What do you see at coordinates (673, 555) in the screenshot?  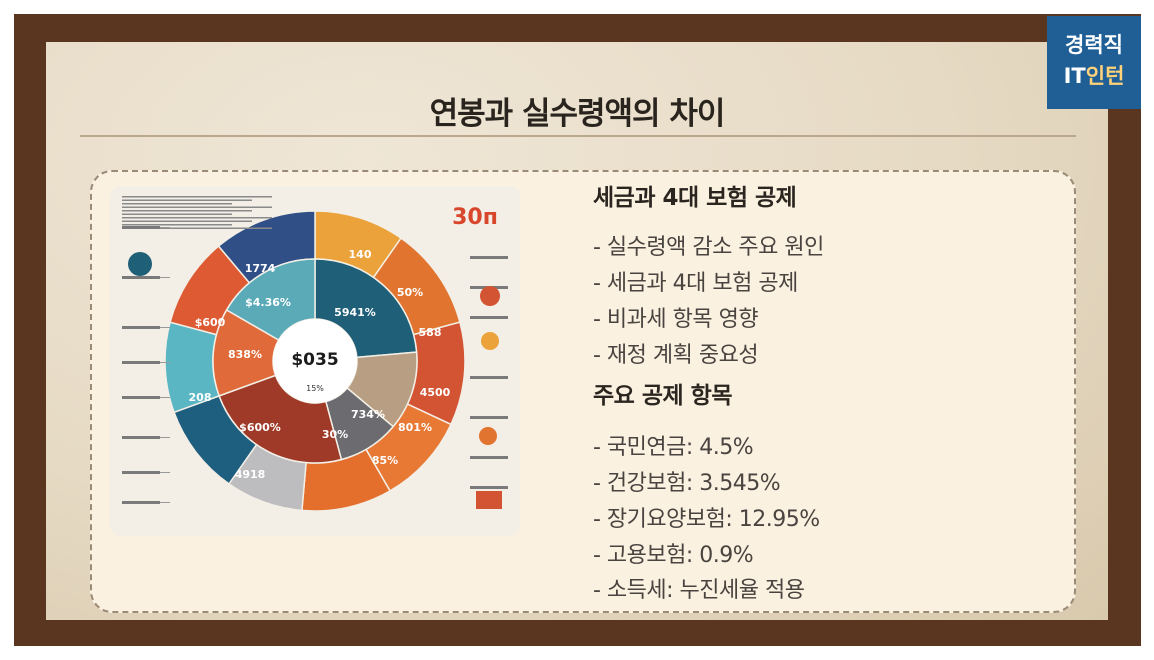 I see `bullet-item: - 고용보험: 0.9%` at bounding box center [673, 555].